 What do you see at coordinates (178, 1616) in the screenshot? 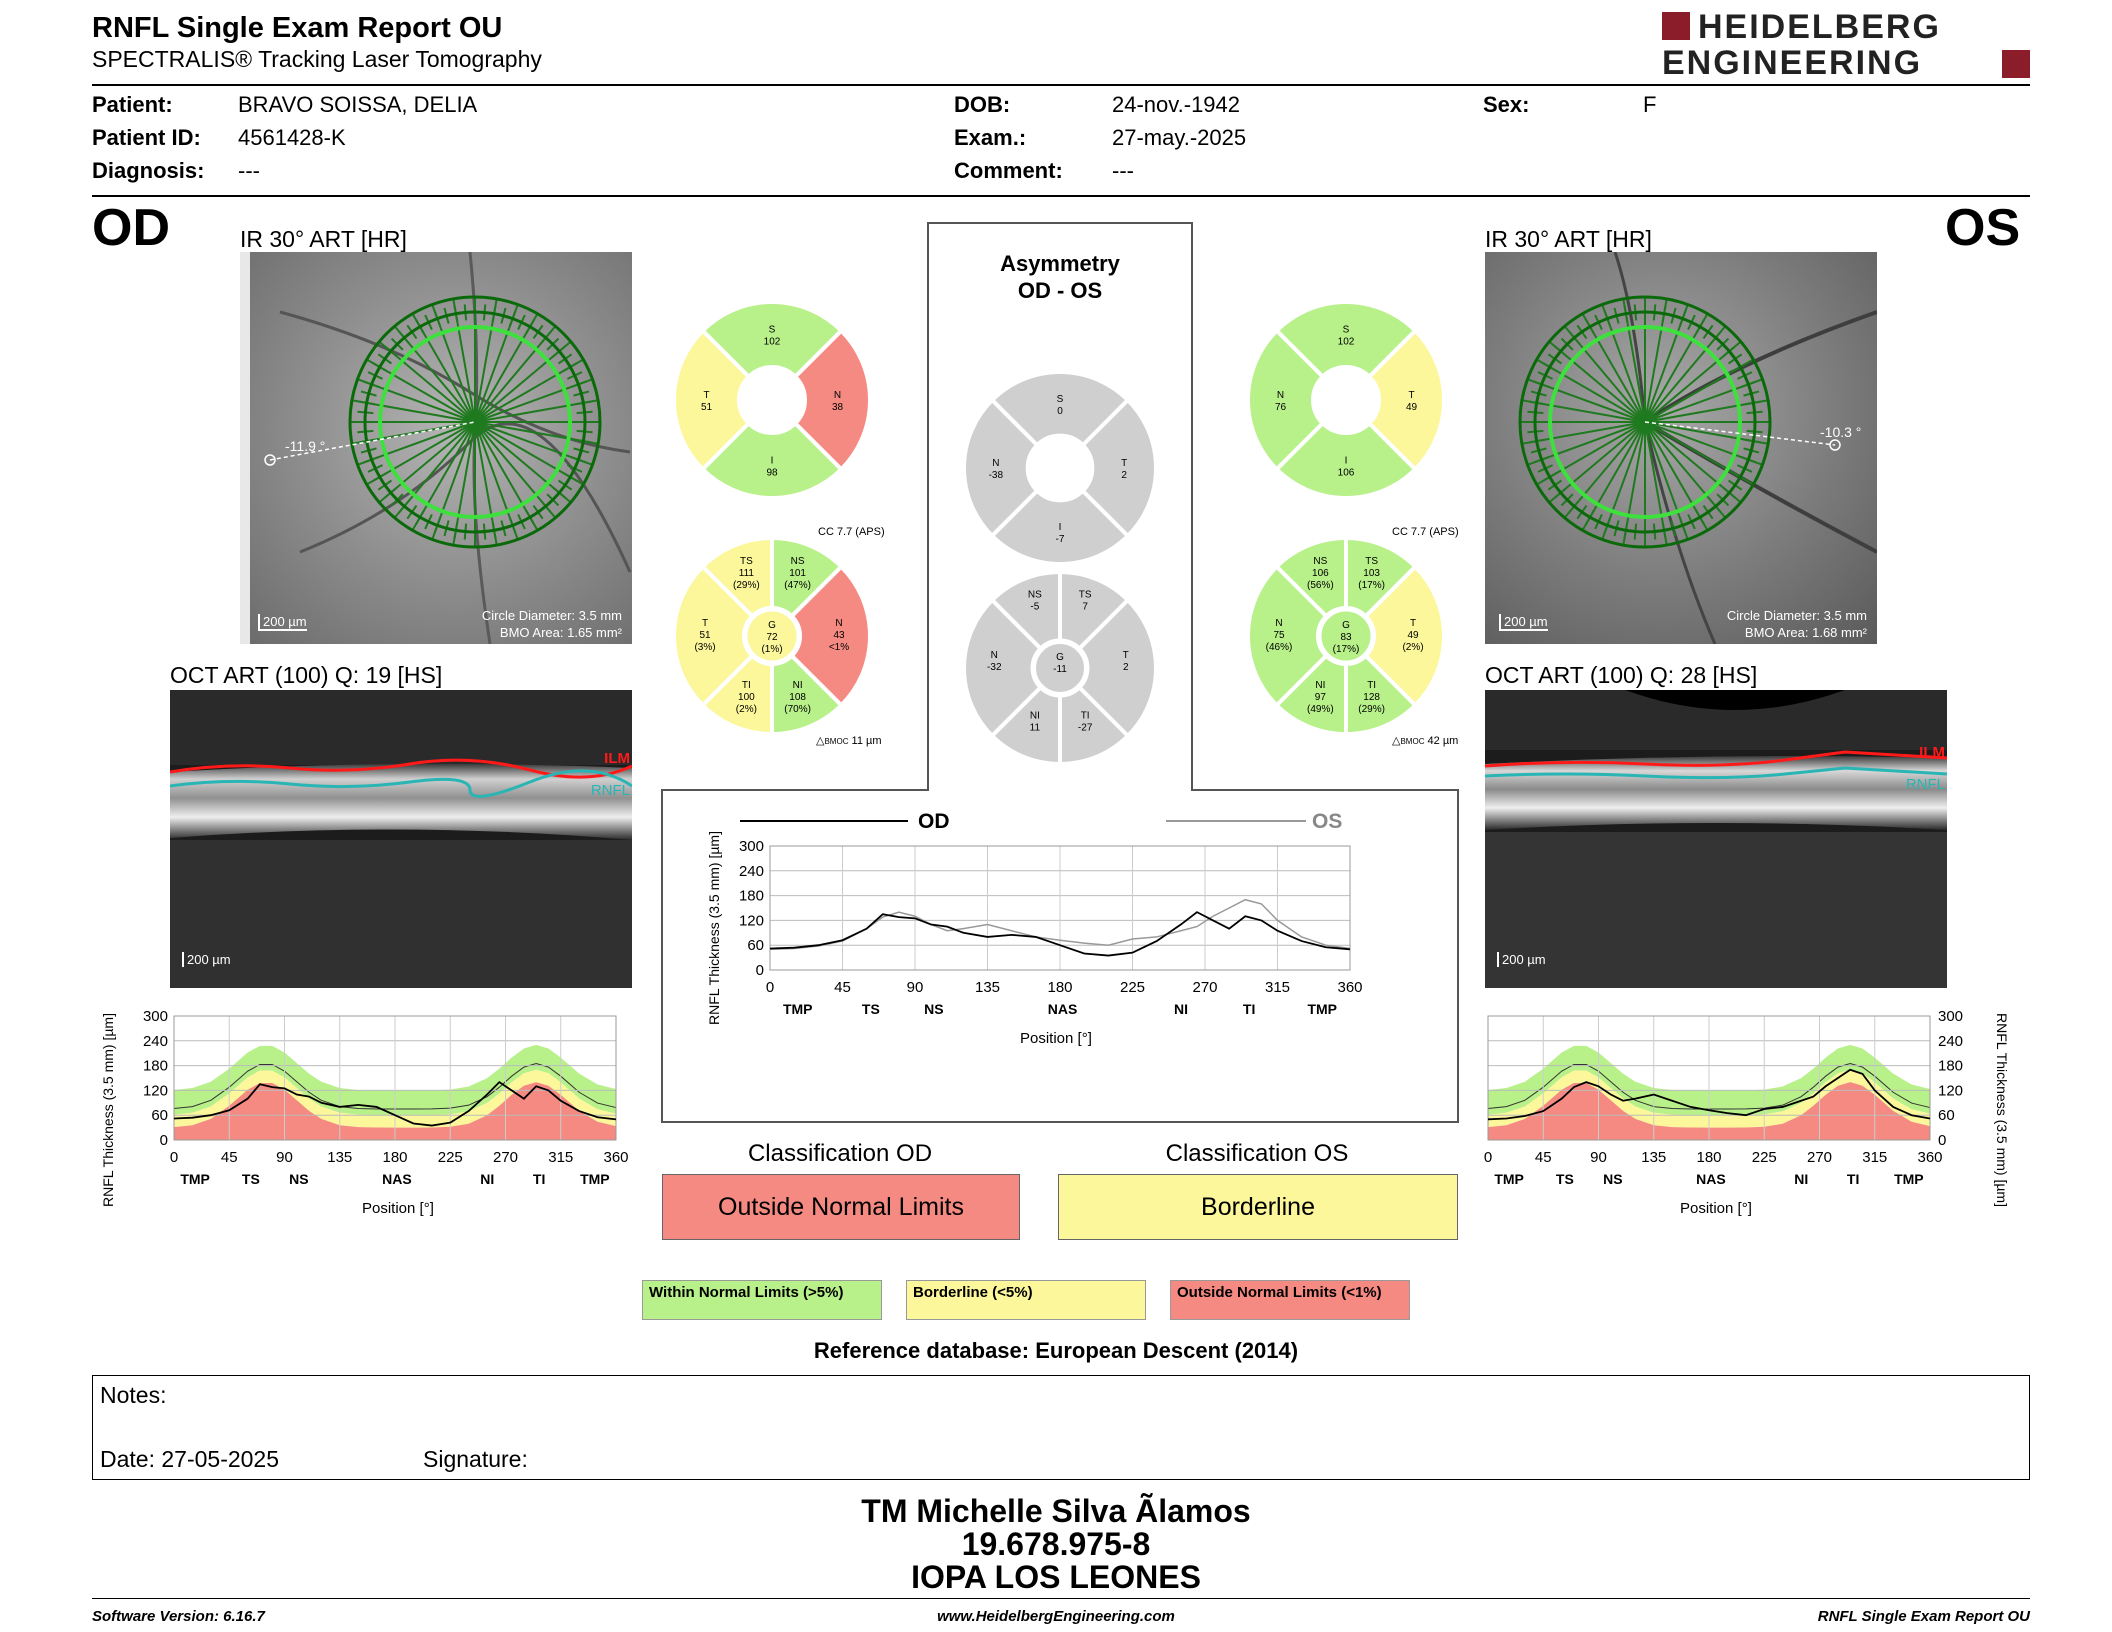
I see `software-version: Software Version: 6.16.7` at bounding box center [178, 1616].